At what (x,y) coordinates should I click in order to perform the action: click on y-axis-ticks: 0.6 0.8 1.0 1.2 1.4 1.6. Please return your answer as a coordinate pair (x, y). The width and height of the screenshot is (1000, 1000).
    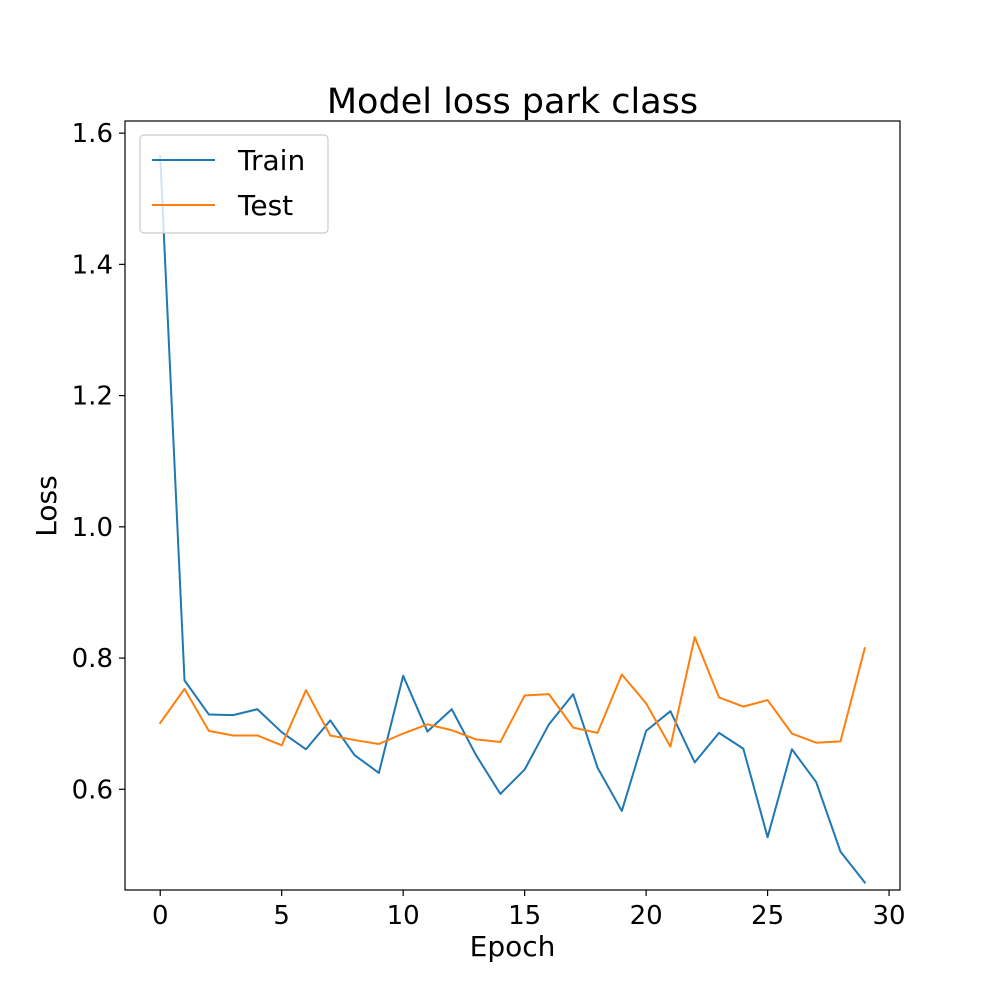
    Looking at the image, I should click on (98, 462).